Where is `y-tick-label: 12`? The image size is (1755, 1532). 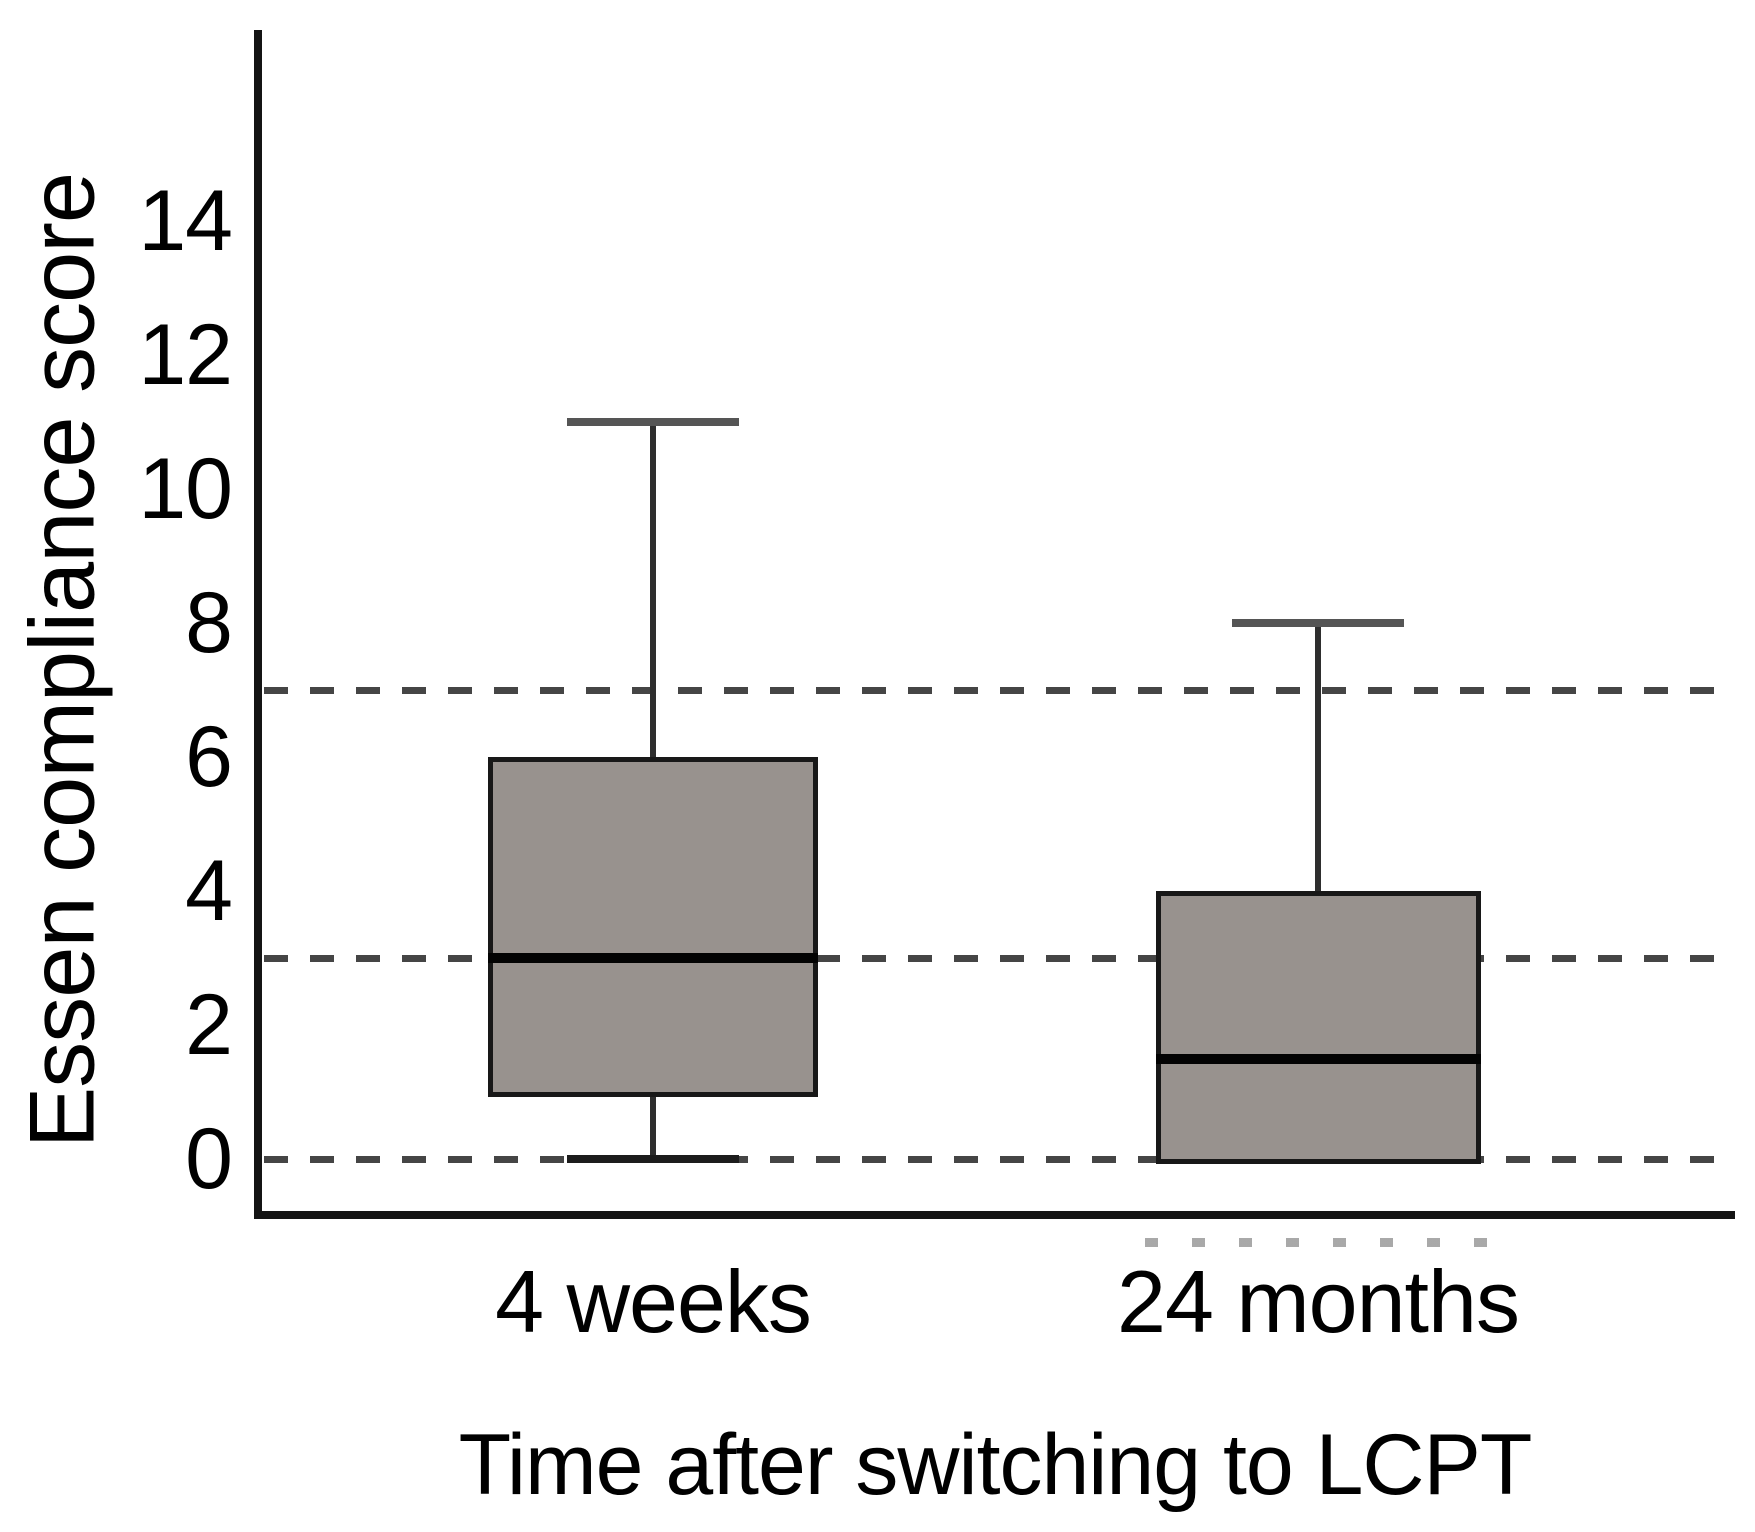 y-tick-label: 12 is located at coordinates (185, 355).